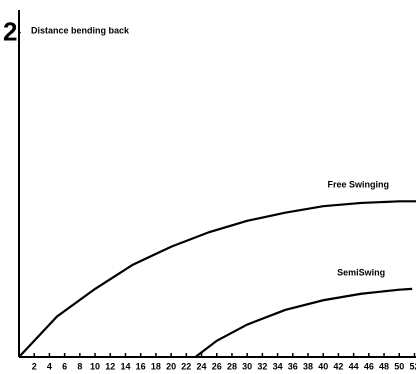 The width and height of the screenshot is (416, 374). Describe the element at coordinates (34, 366) in the screenshot. I see `x-tick-label: 2` at that location.